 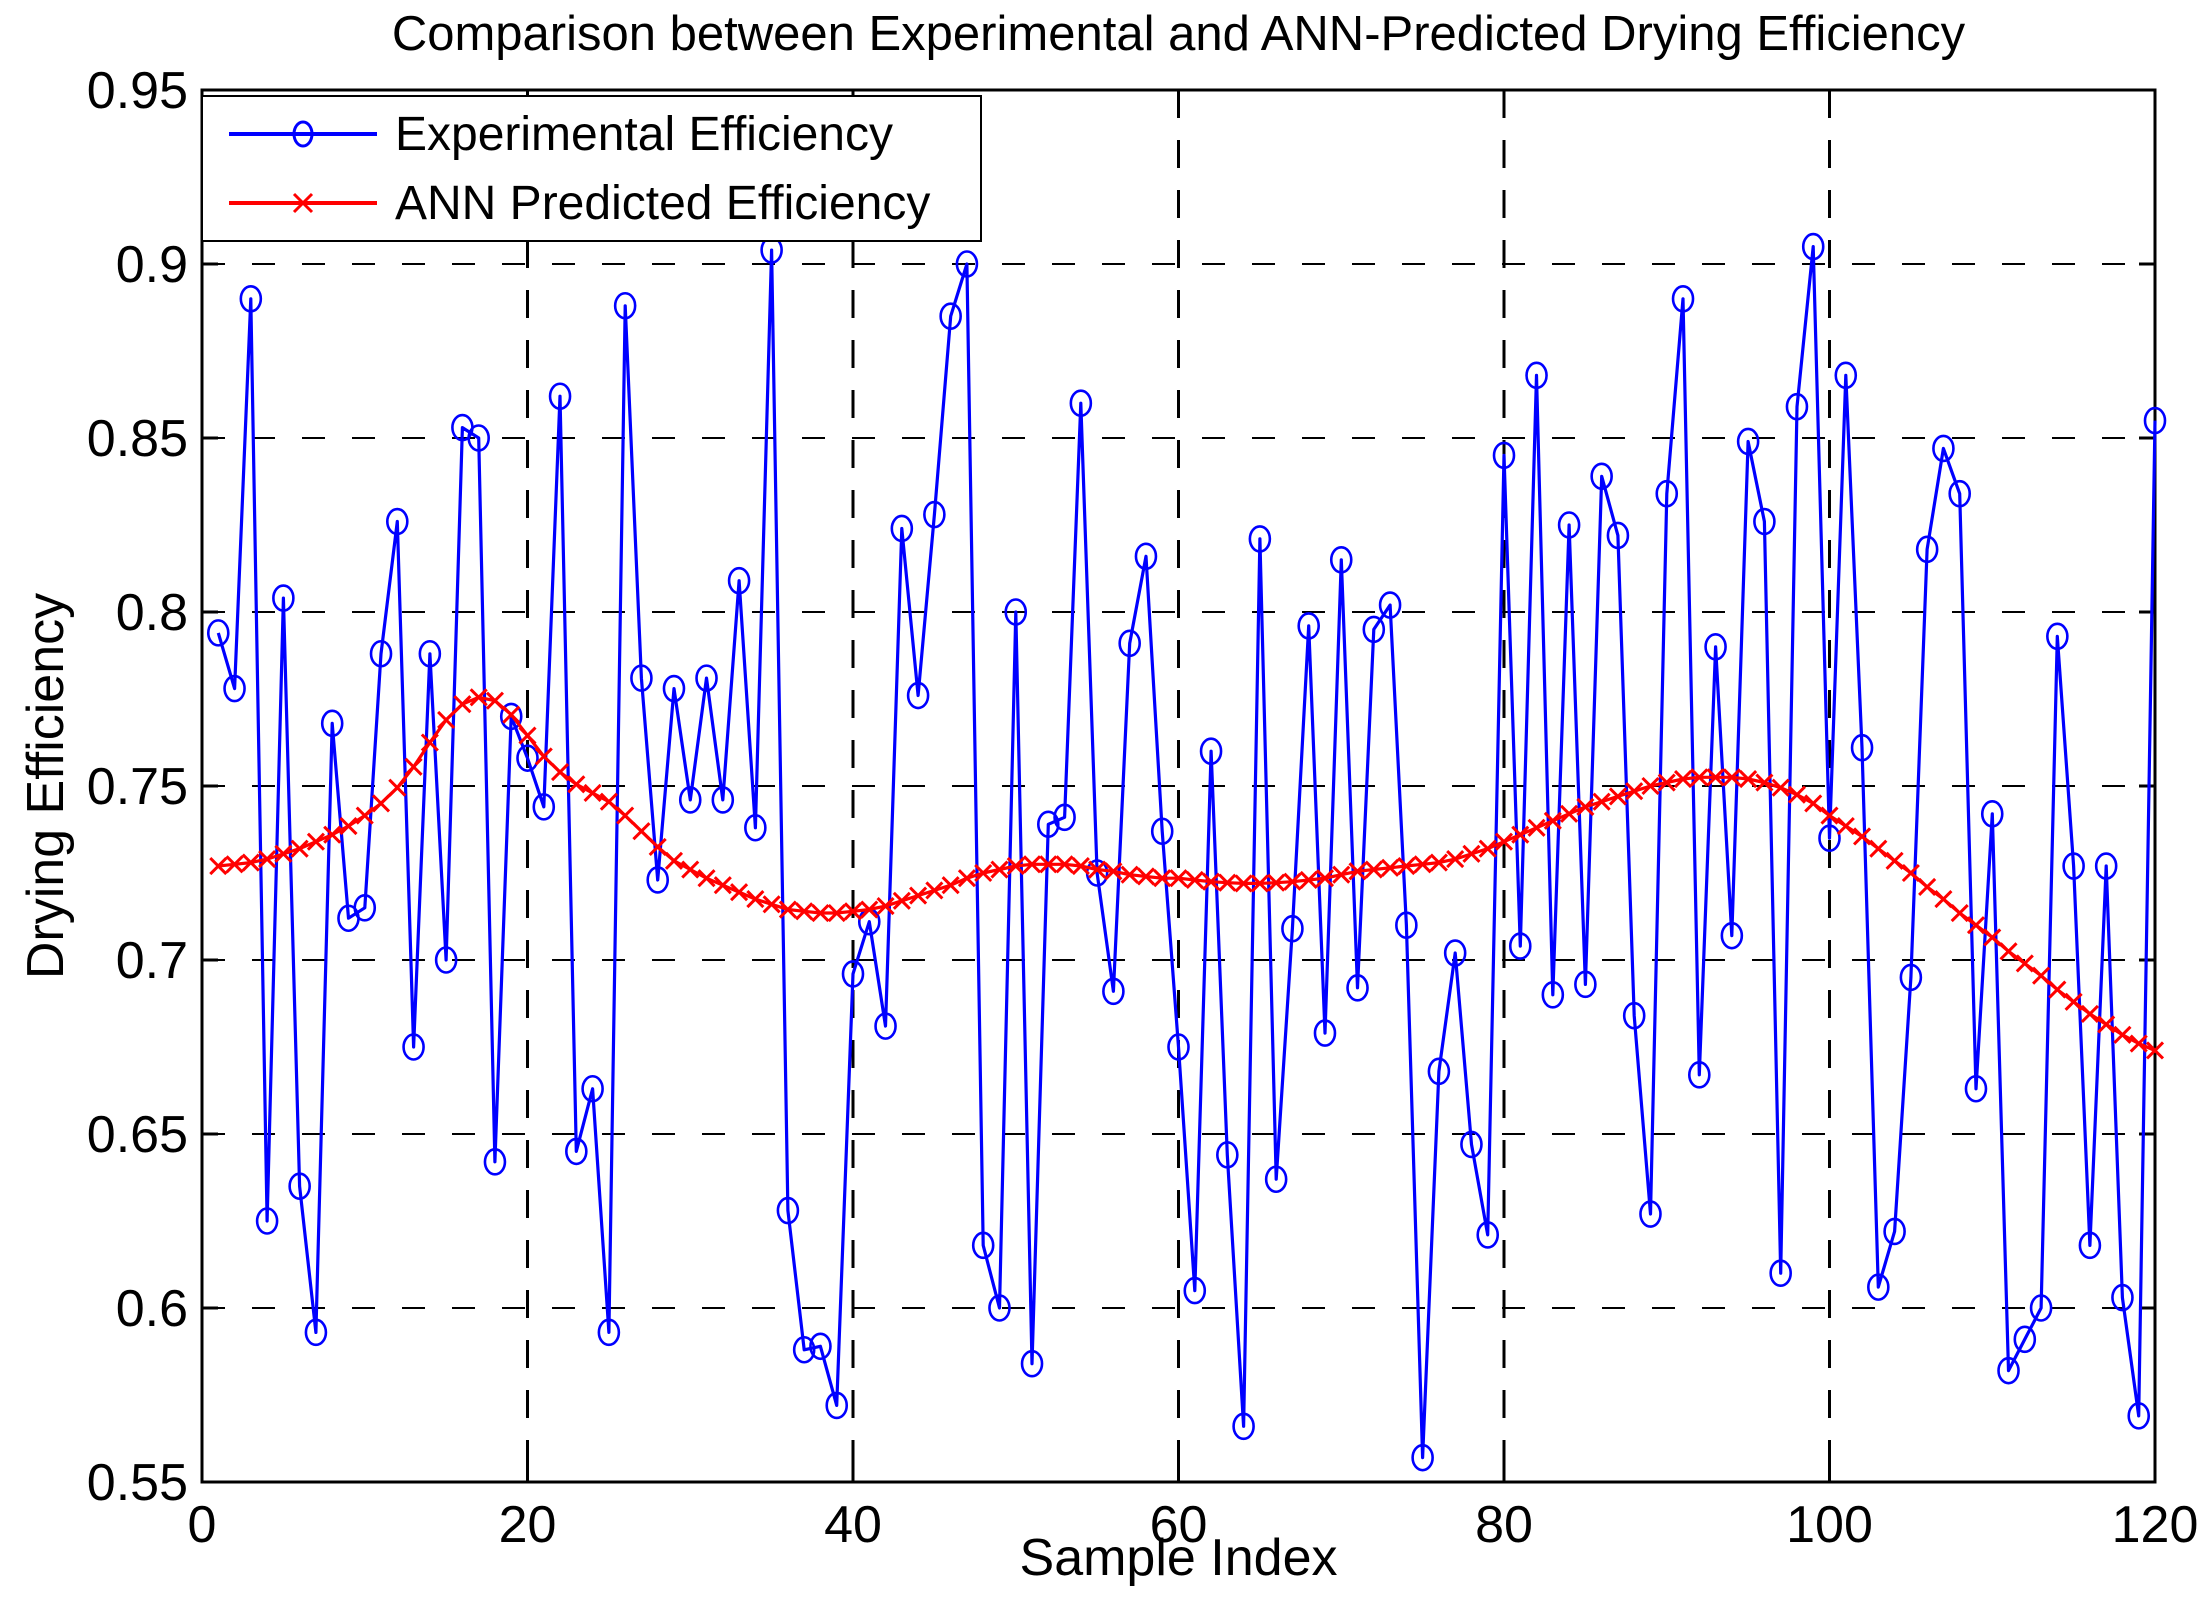 What do you see at coordinates (1179, 1525) in the screenshot?
I see `svg-text: 60` at bounding box center [1179, 1525].